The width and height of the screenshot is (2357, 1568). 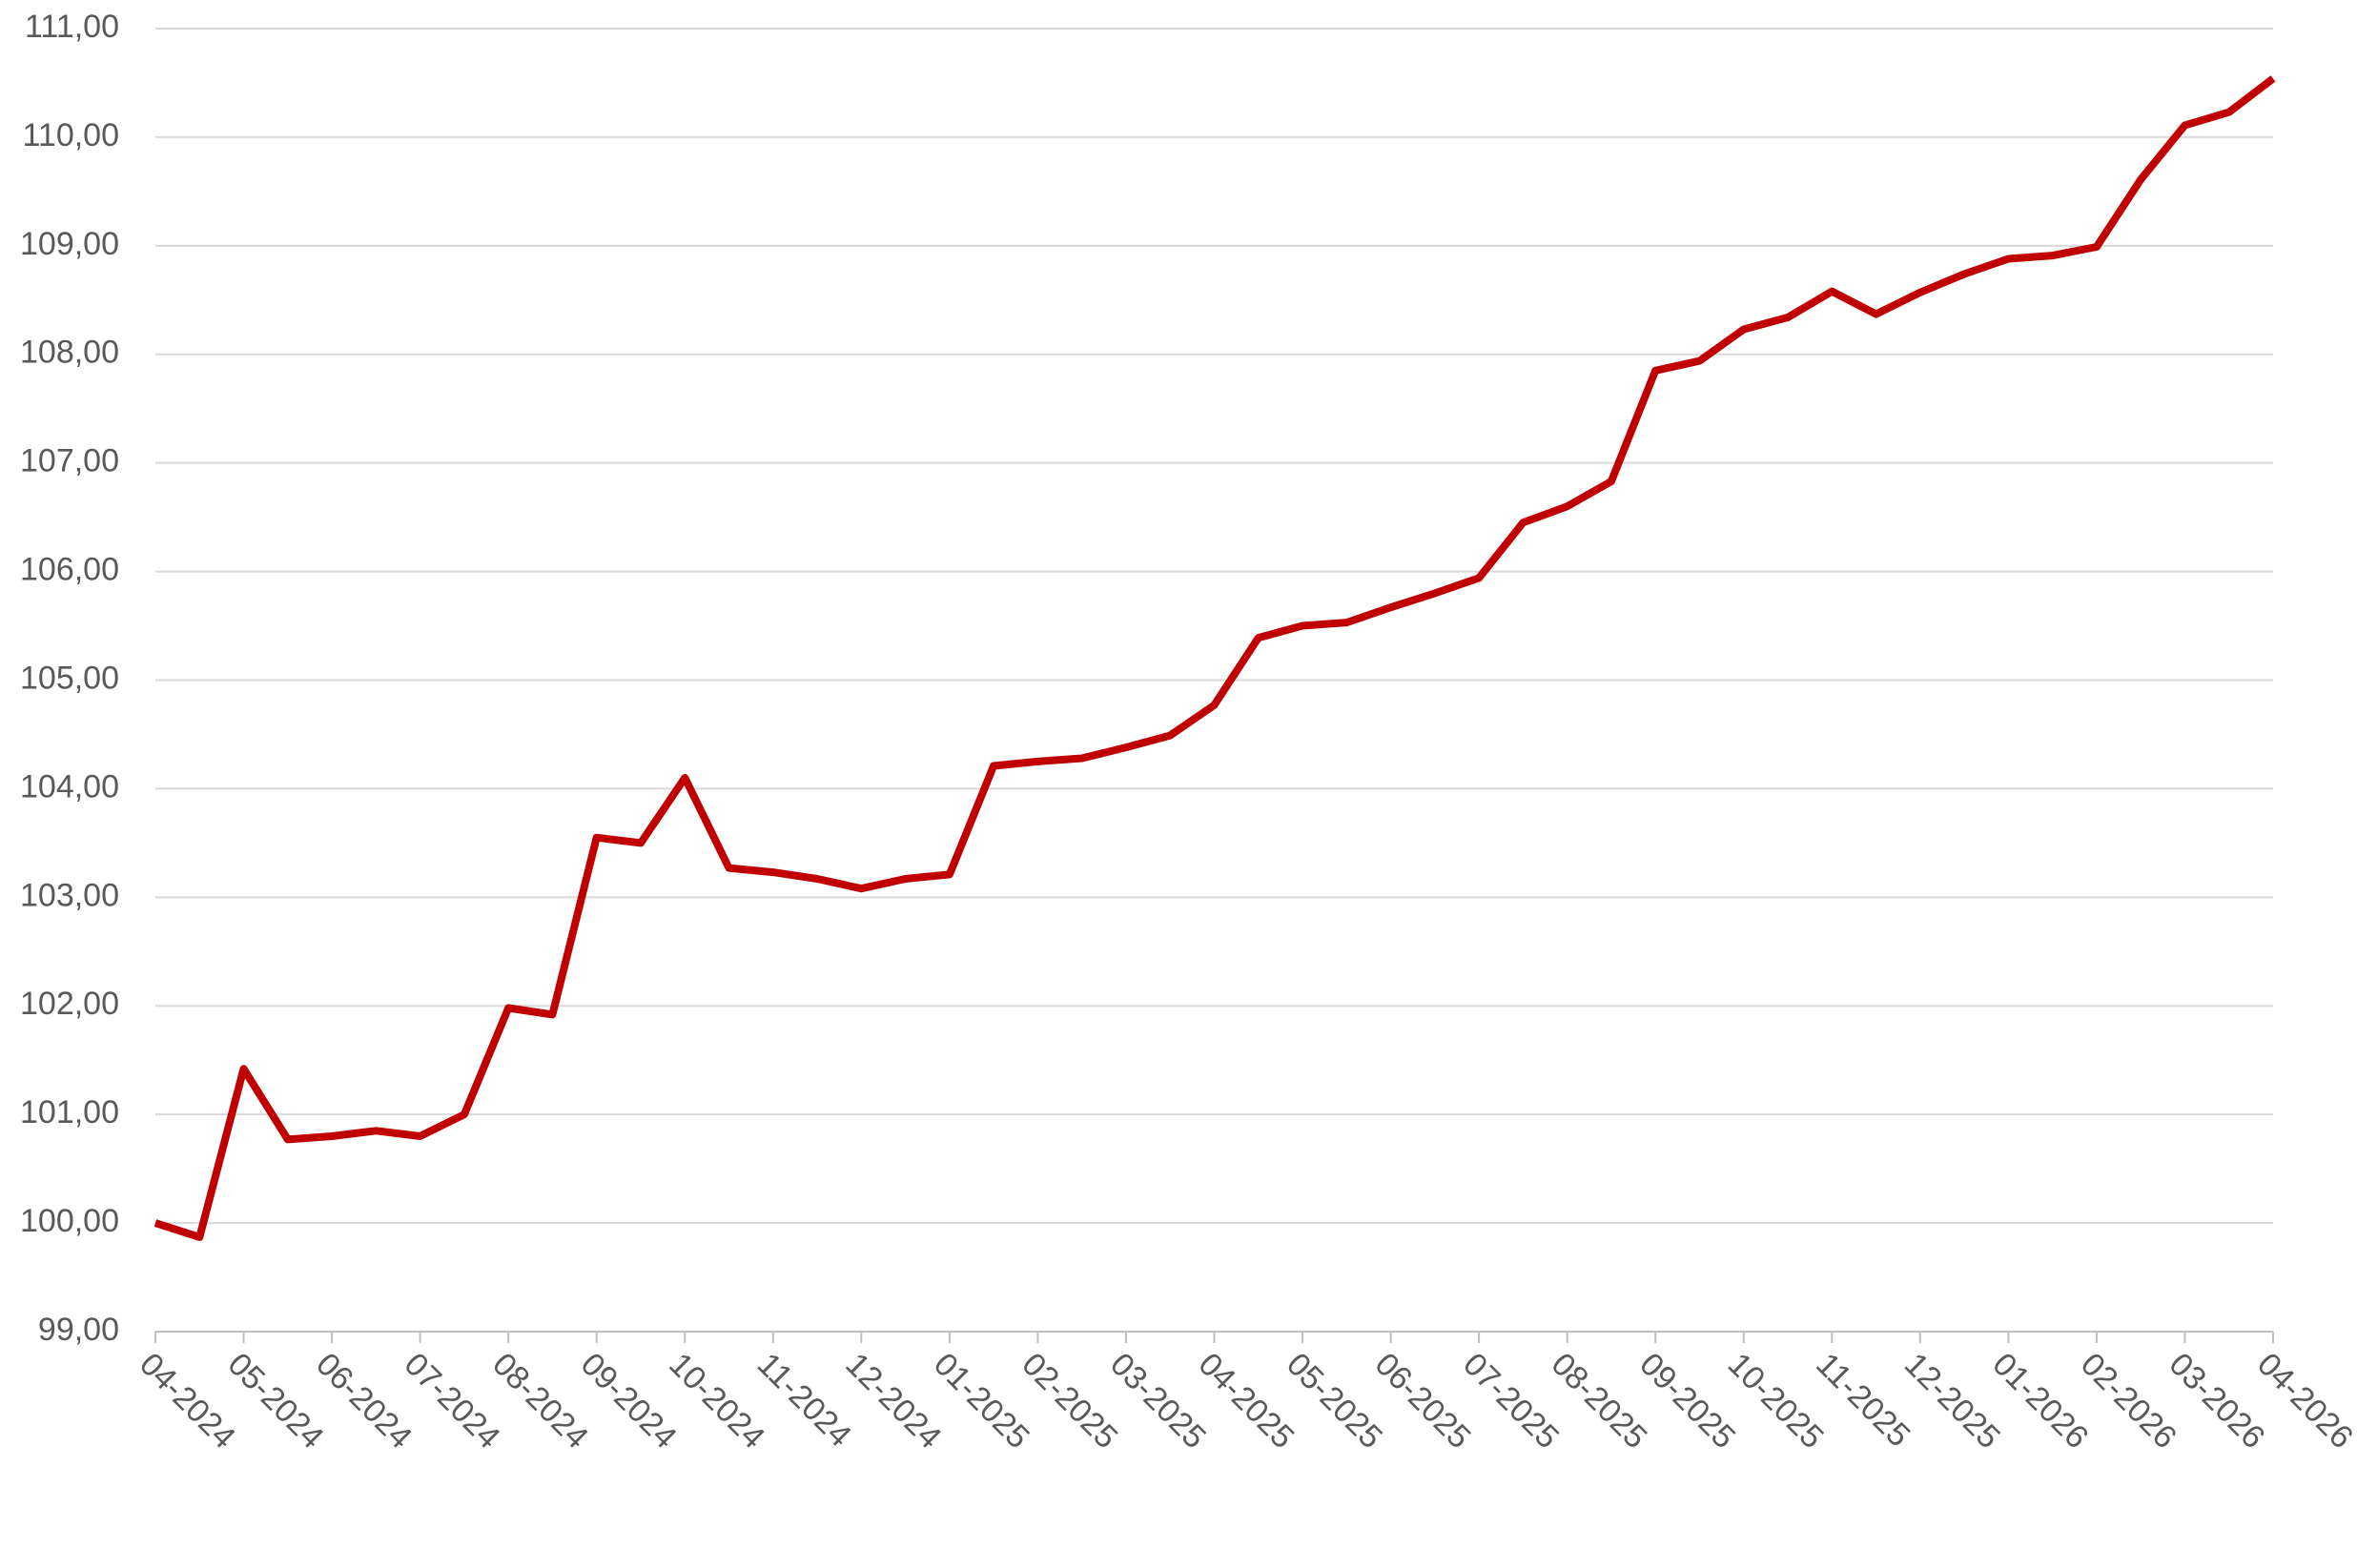 I want to click on x-tick-label: 09-2024, so click(x=629, y=1401).